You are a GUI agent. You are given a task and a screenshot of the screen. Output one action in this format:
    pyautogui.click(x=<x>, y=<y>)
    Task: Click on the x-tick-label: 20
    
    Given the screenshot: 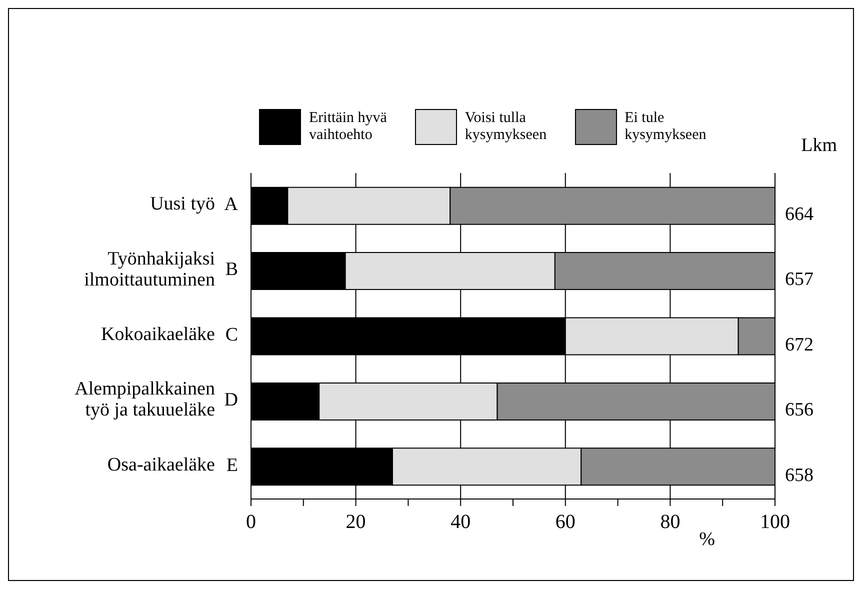 What is the action you would take?
    pyautogui.click(x=356, y=522)
    